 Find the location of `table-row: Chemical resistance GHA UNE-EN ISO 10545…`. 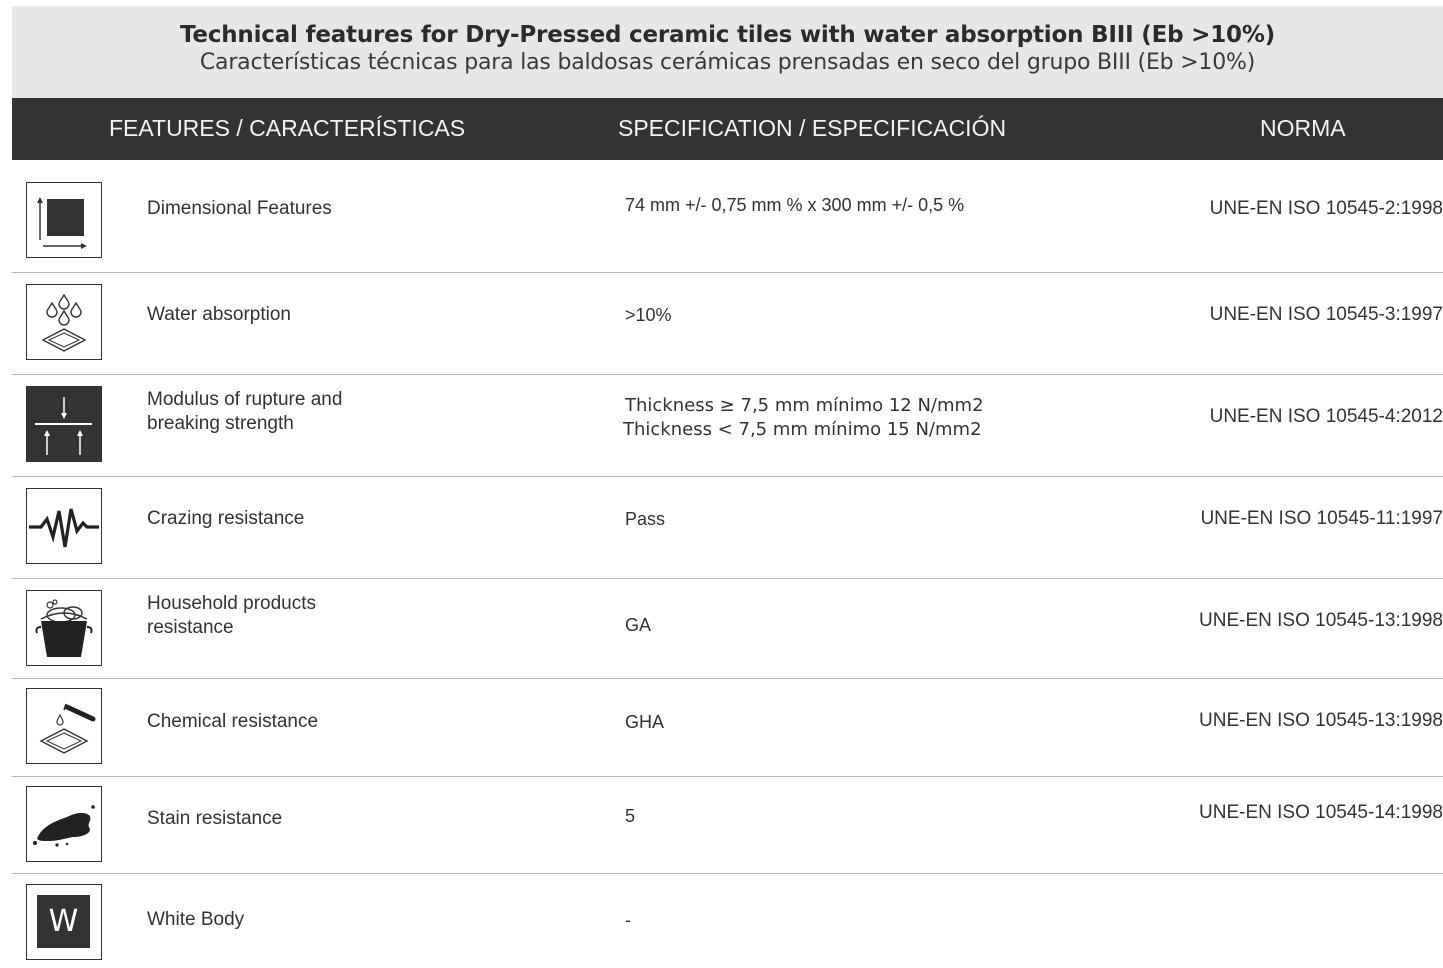

table-row: Chemical resistance GHA UNE-EN ISO 10545… is located at coordinates (727, 728).